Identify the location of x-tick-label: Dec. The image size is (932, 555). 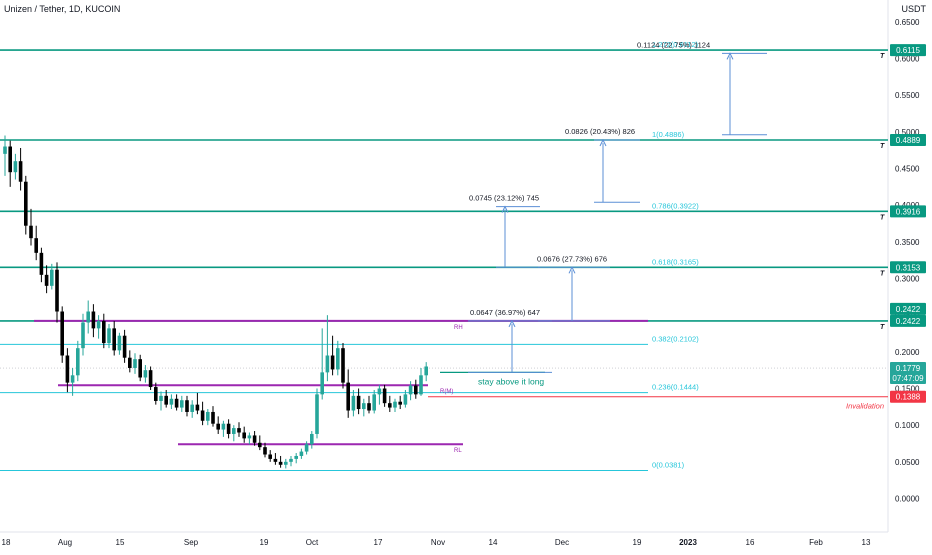
(562, 542).